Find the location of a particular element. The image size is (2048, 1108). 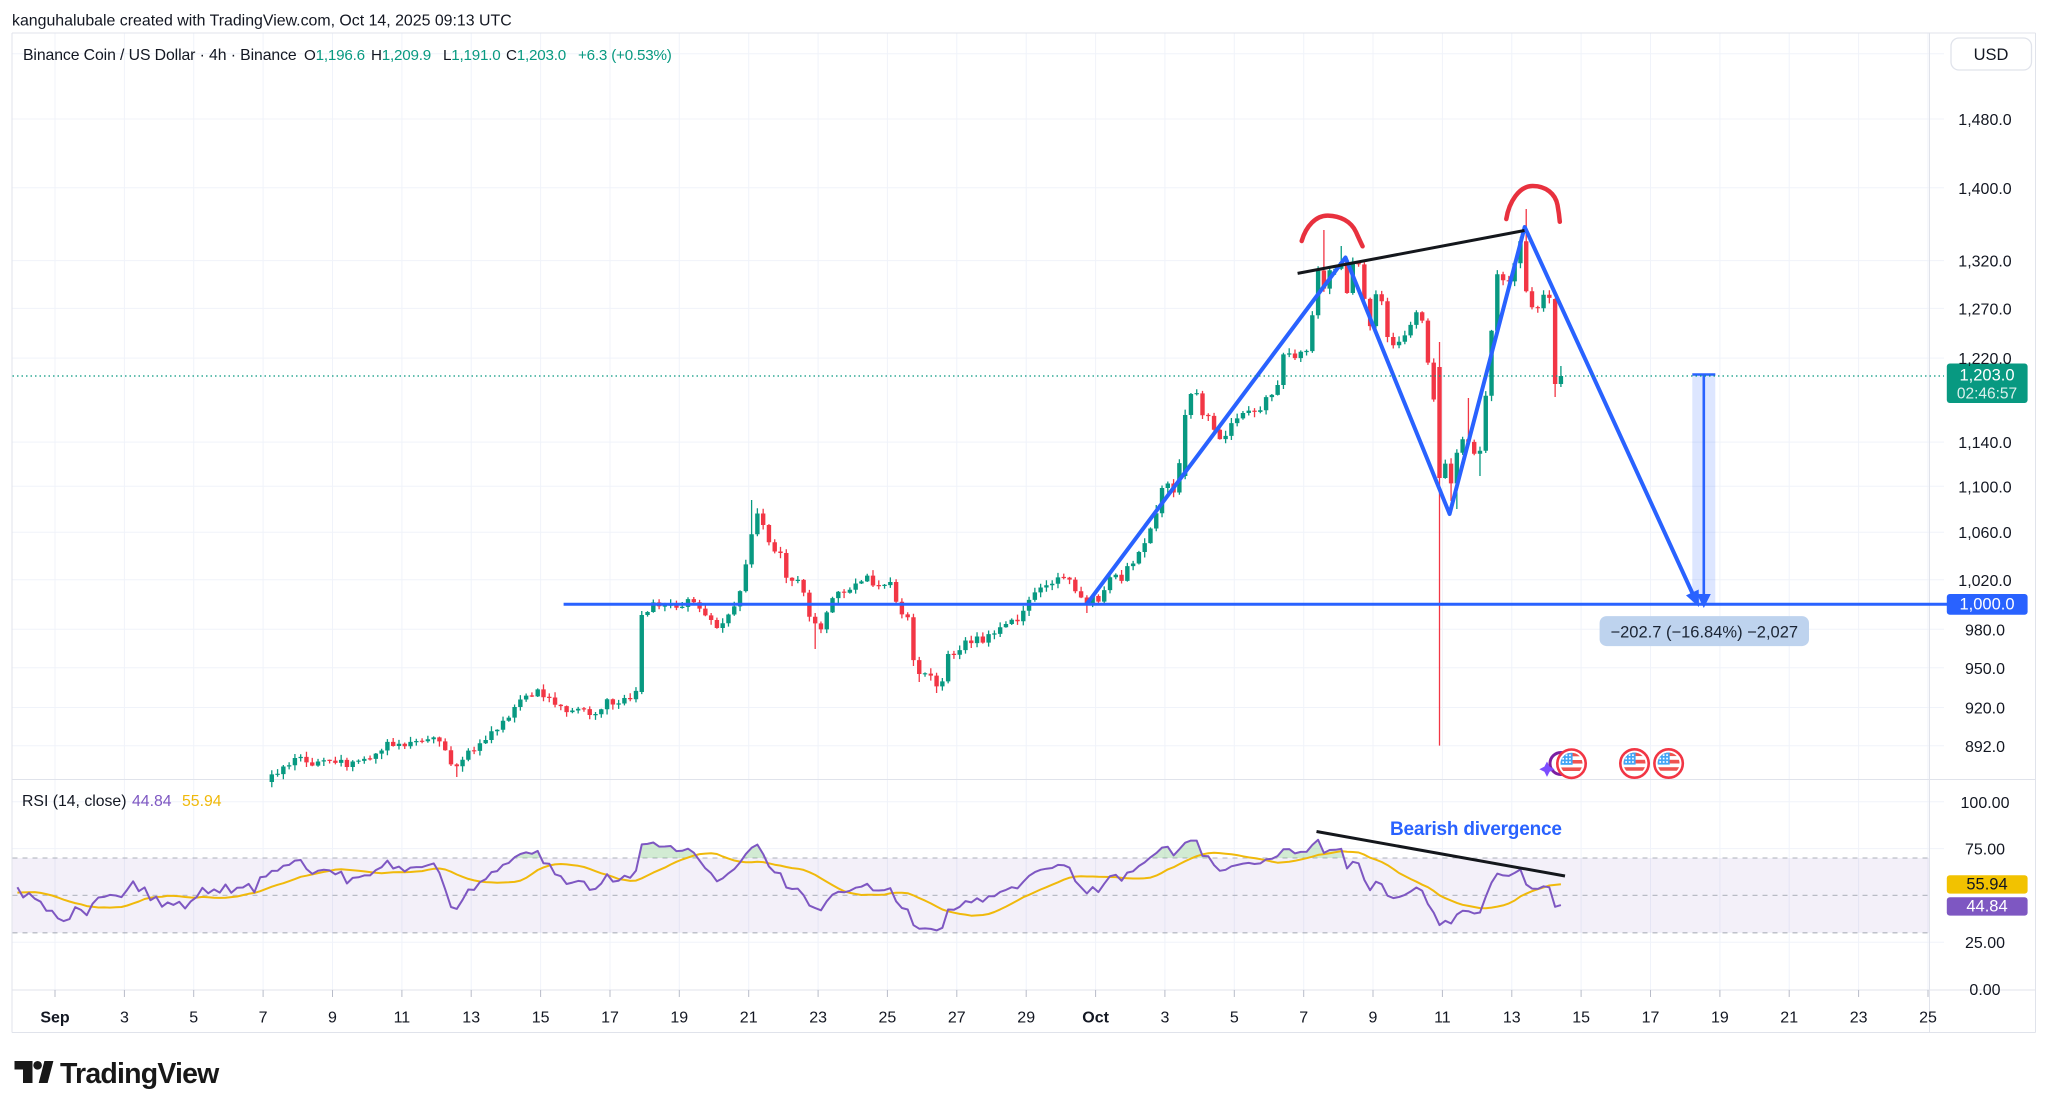

svg-text: 920.0 is located at coordinates (1985, 709).